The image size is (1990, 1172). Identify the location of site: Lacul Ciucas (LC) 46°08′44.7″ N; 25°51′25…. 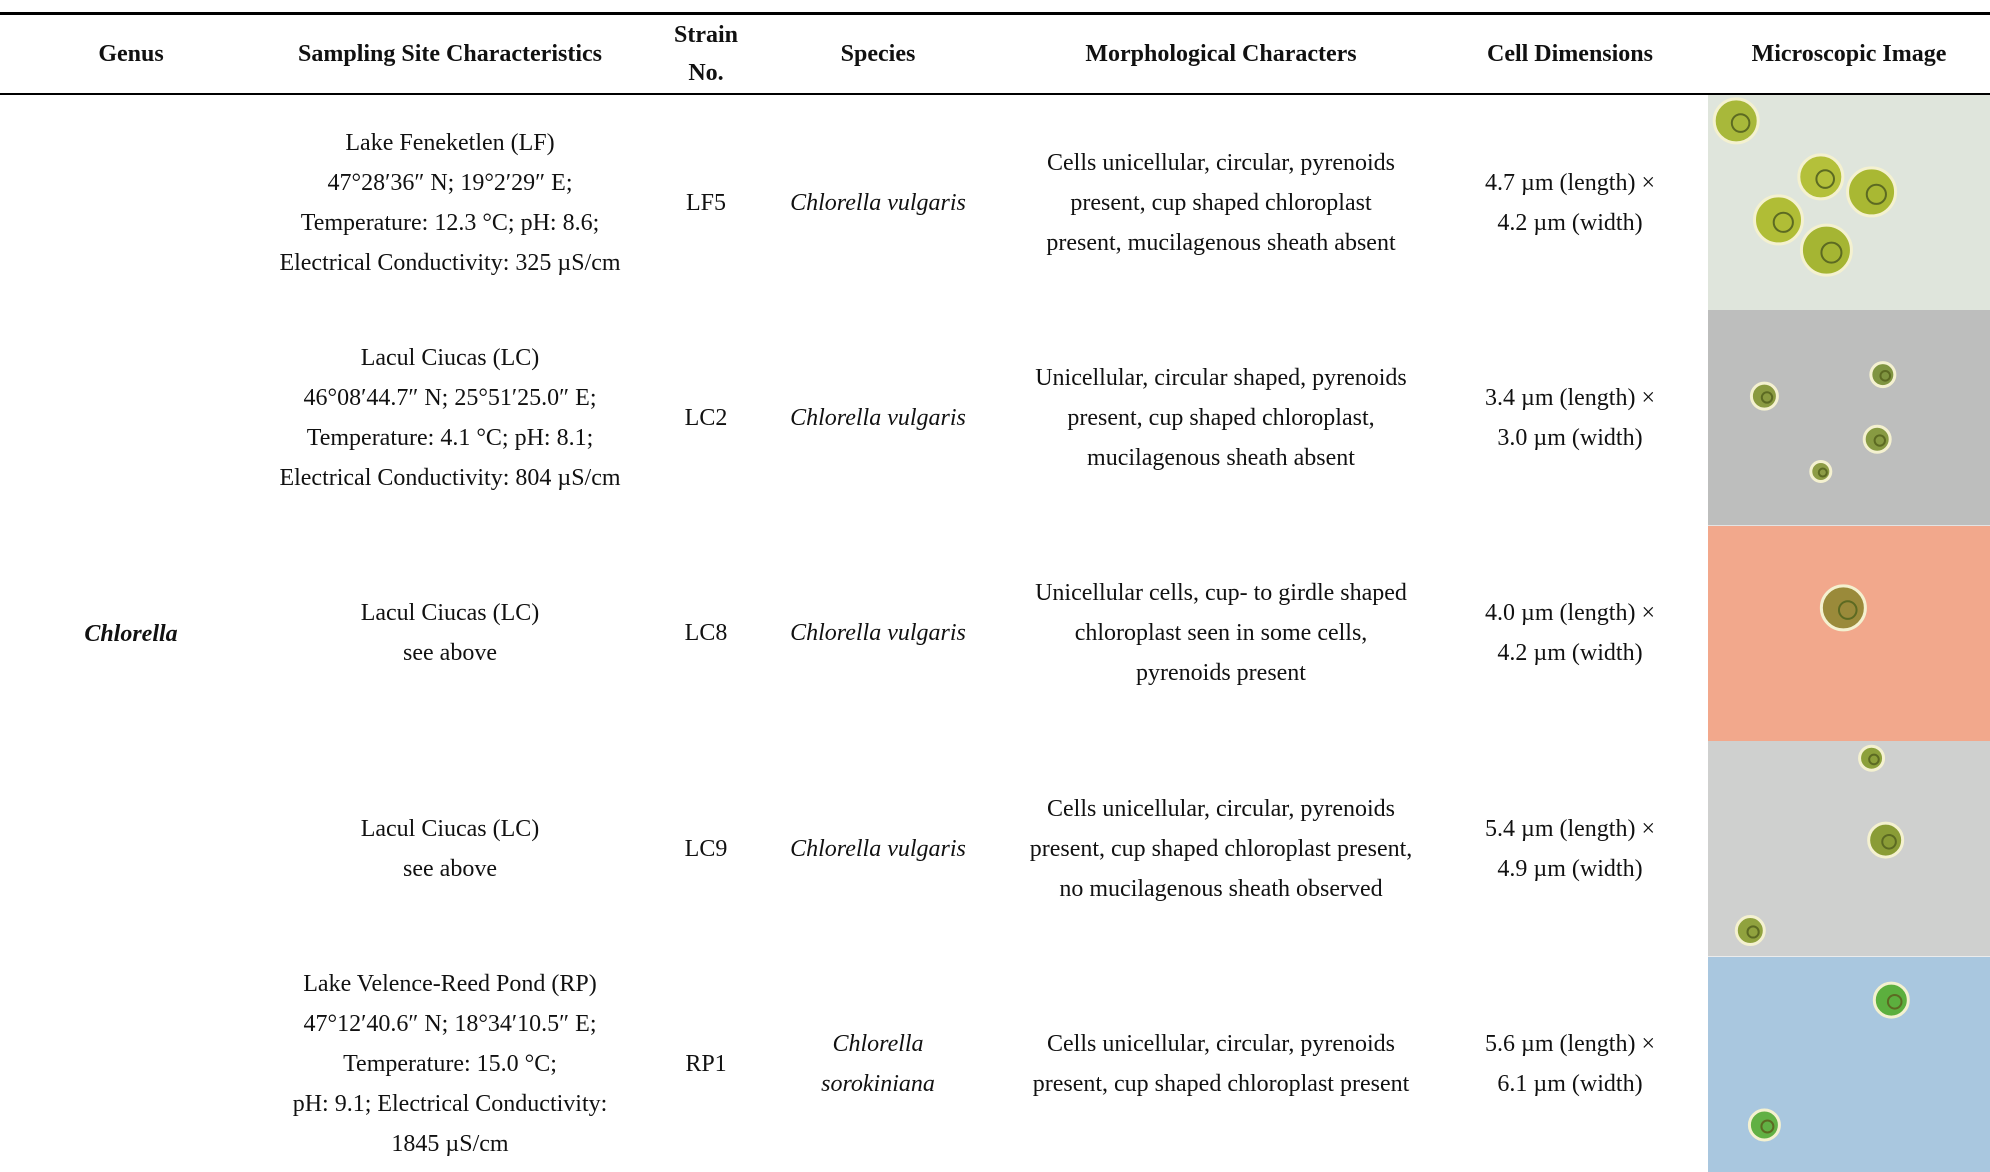
(450, 417).